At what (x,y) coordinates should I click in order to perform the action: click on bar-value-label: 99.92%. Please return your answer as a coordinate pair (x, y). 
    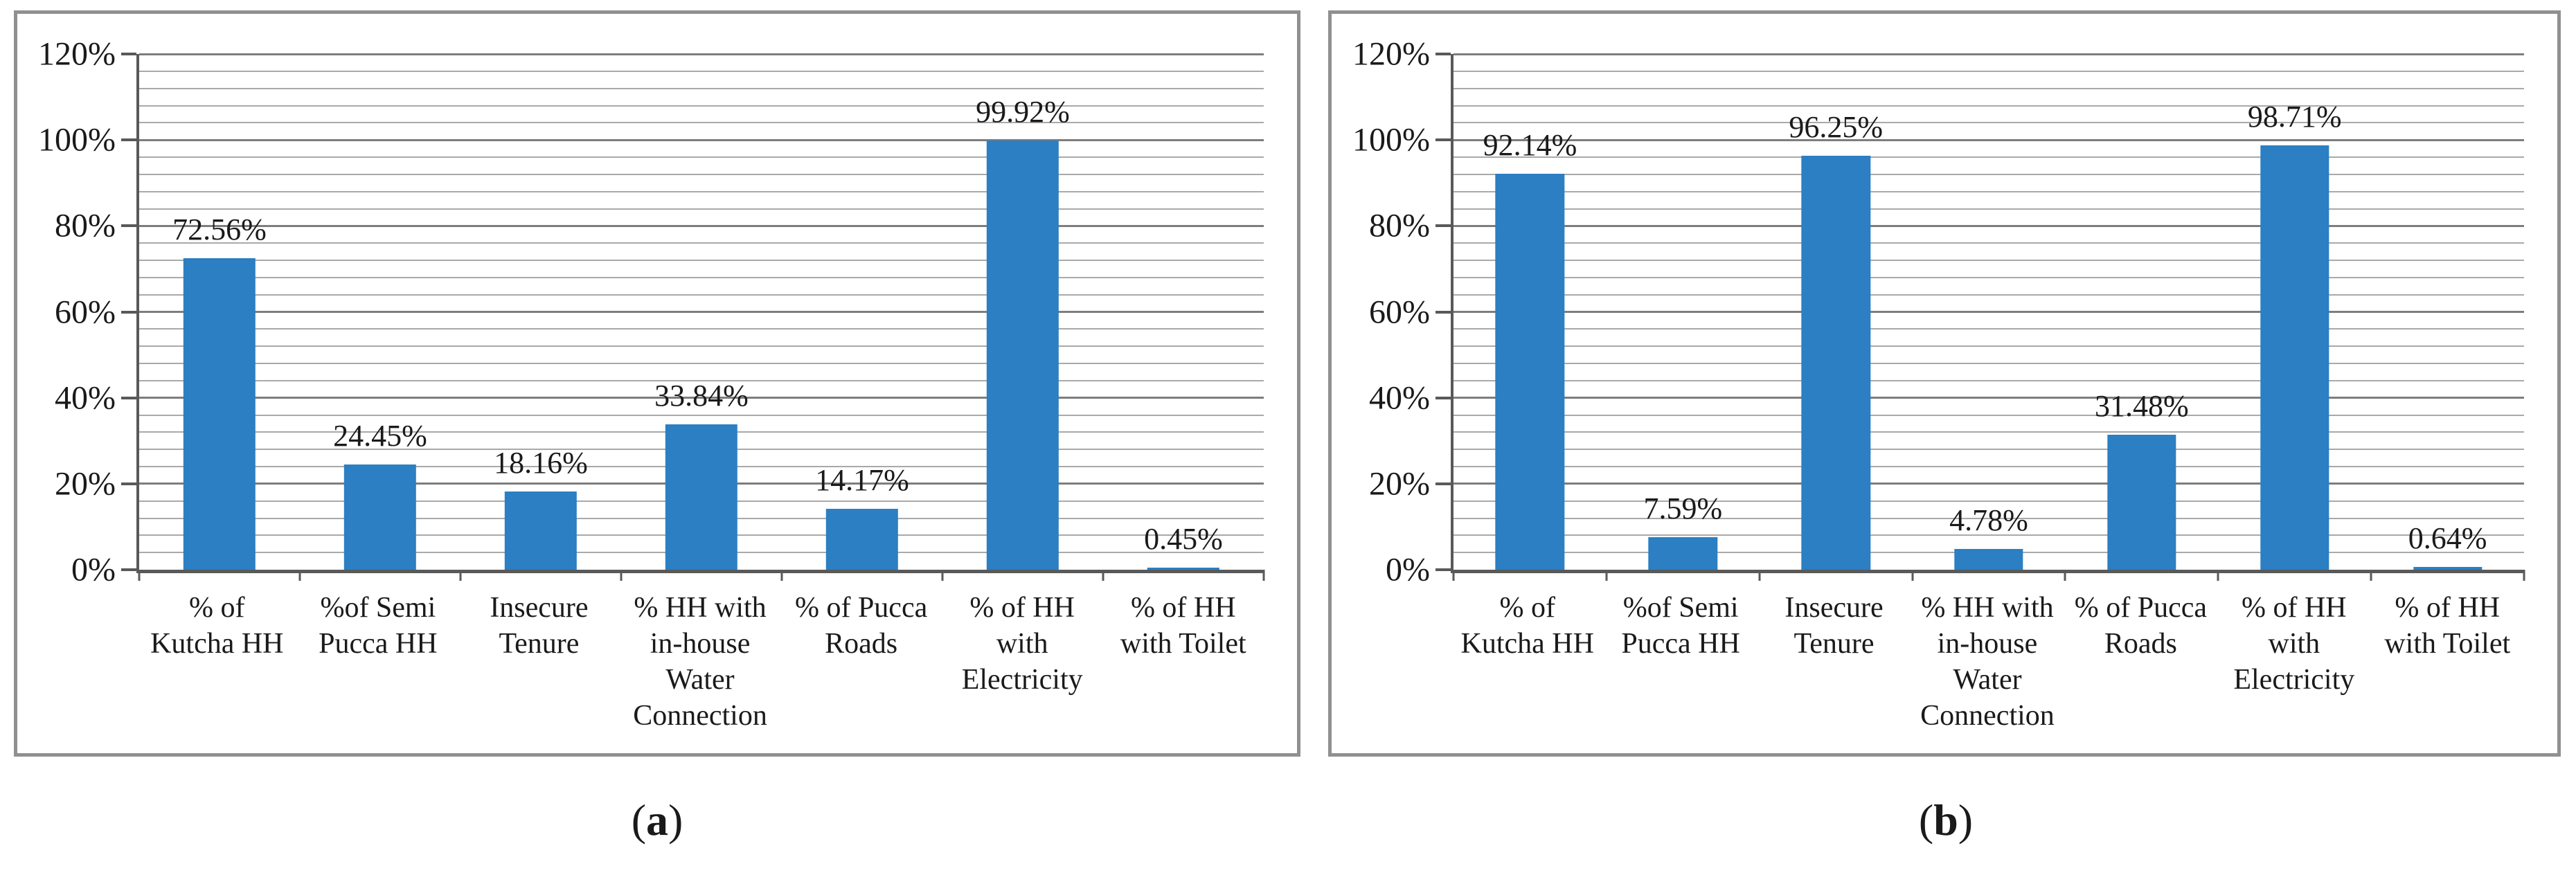
    Looking at the image, I should click on (1023, 112).